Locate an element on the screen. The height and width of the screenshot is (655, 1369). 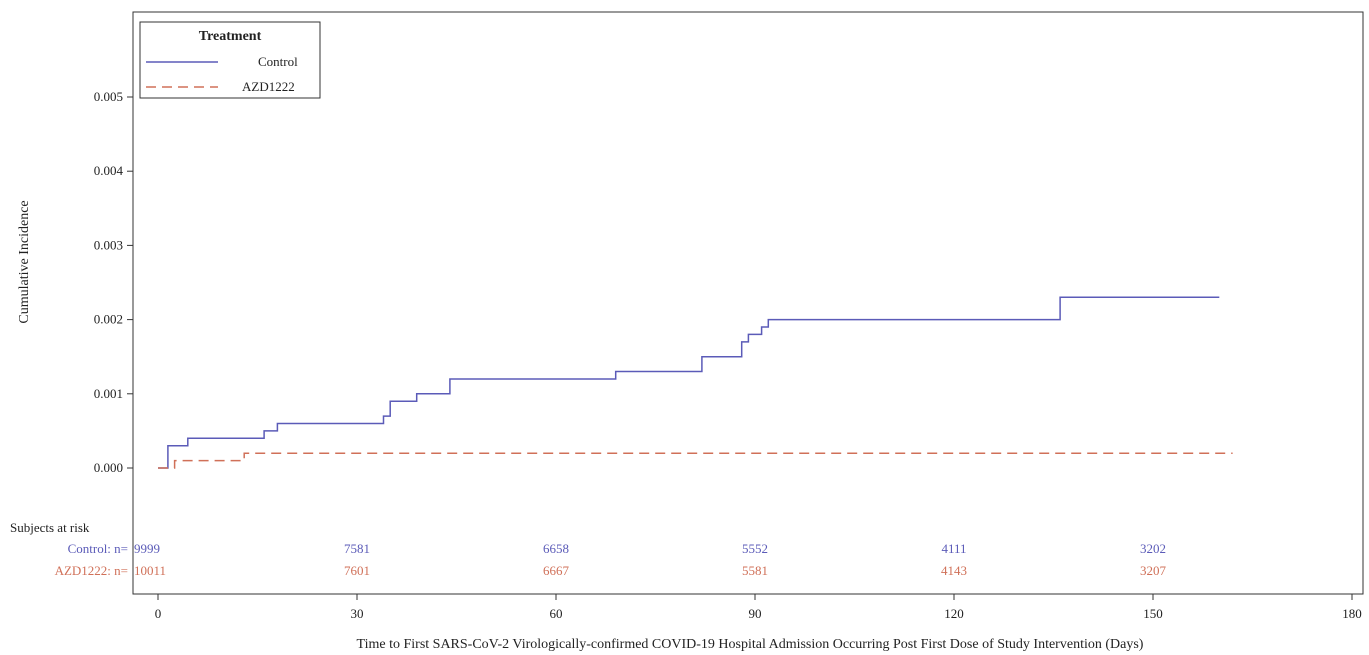
risk-value: 4111 is located at coordinates (953, 548).